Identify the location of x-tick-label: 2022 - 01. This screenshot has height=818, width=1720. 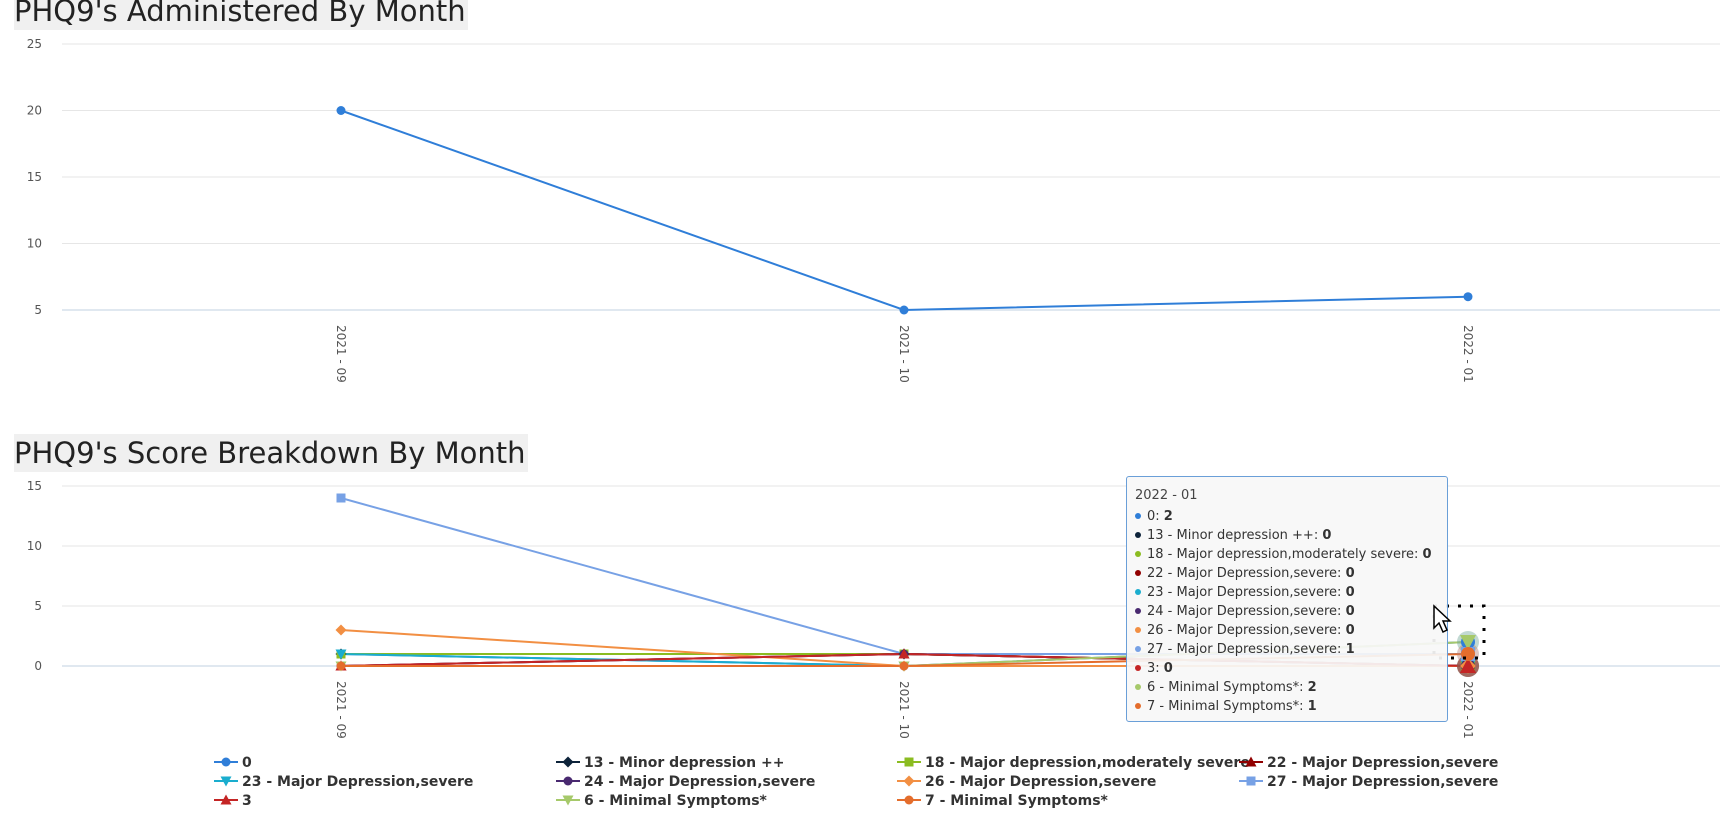
(1468, 354).